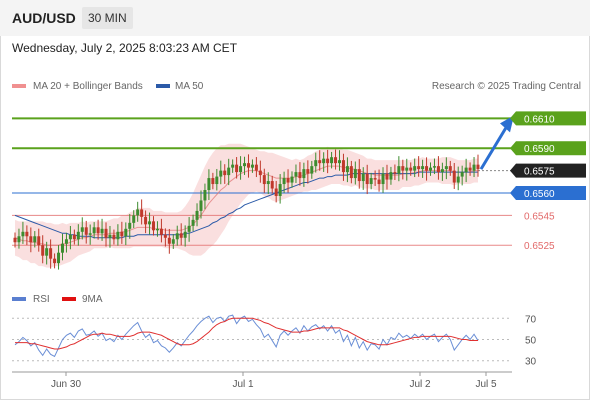 This screenshot has height=400, width=590. What do you see at coordinates (420, 384) in the screenshot?
I see `time-tick-label-2: Jul 2` at bounding box center [420, 384].